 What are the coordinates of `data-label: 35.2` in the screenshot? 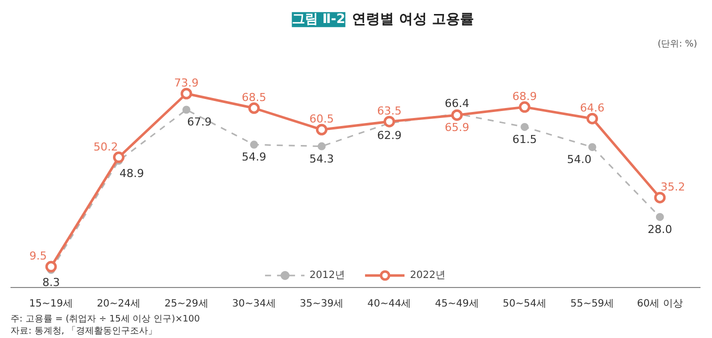 It's located at (673, 187).